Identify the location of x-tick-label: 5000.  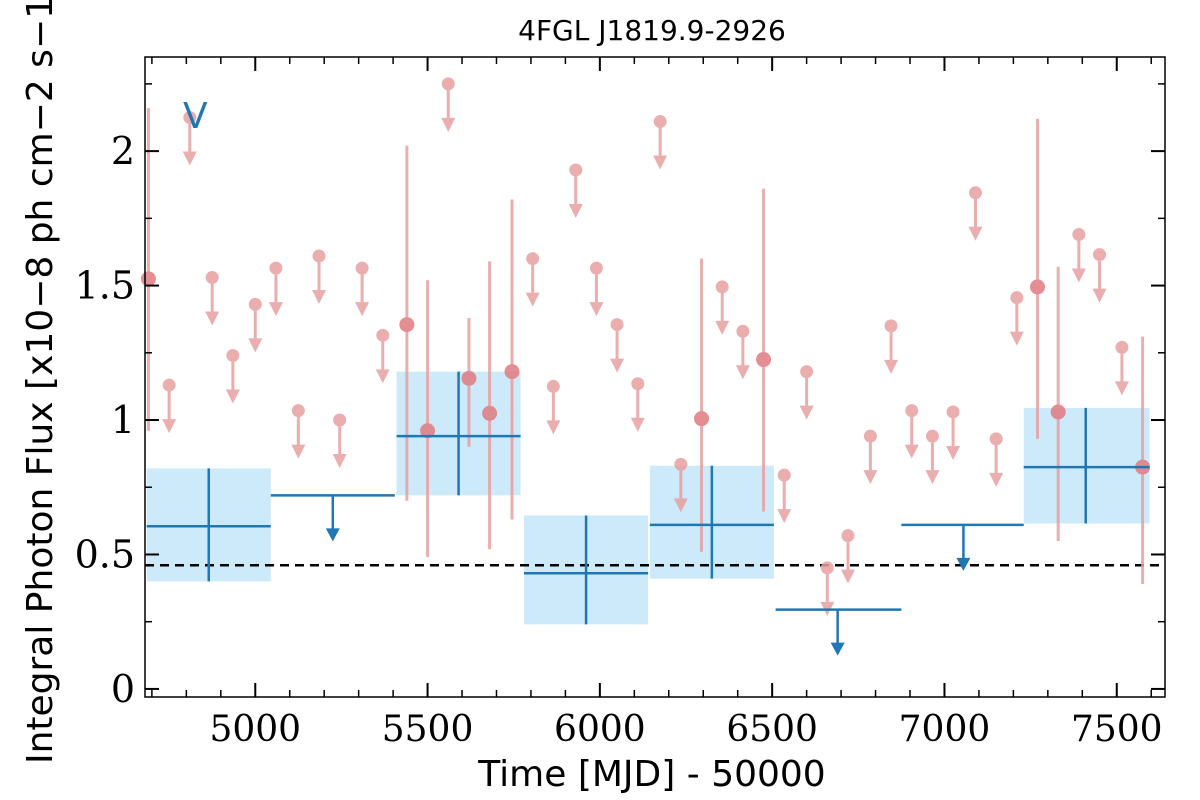
(255, 729).